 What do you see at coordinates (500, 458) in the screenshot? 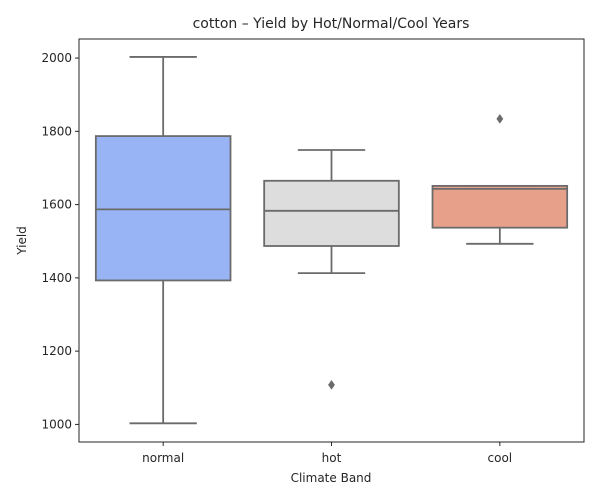
I see `x-tick-label: cool` at bounding box center [500, 458].